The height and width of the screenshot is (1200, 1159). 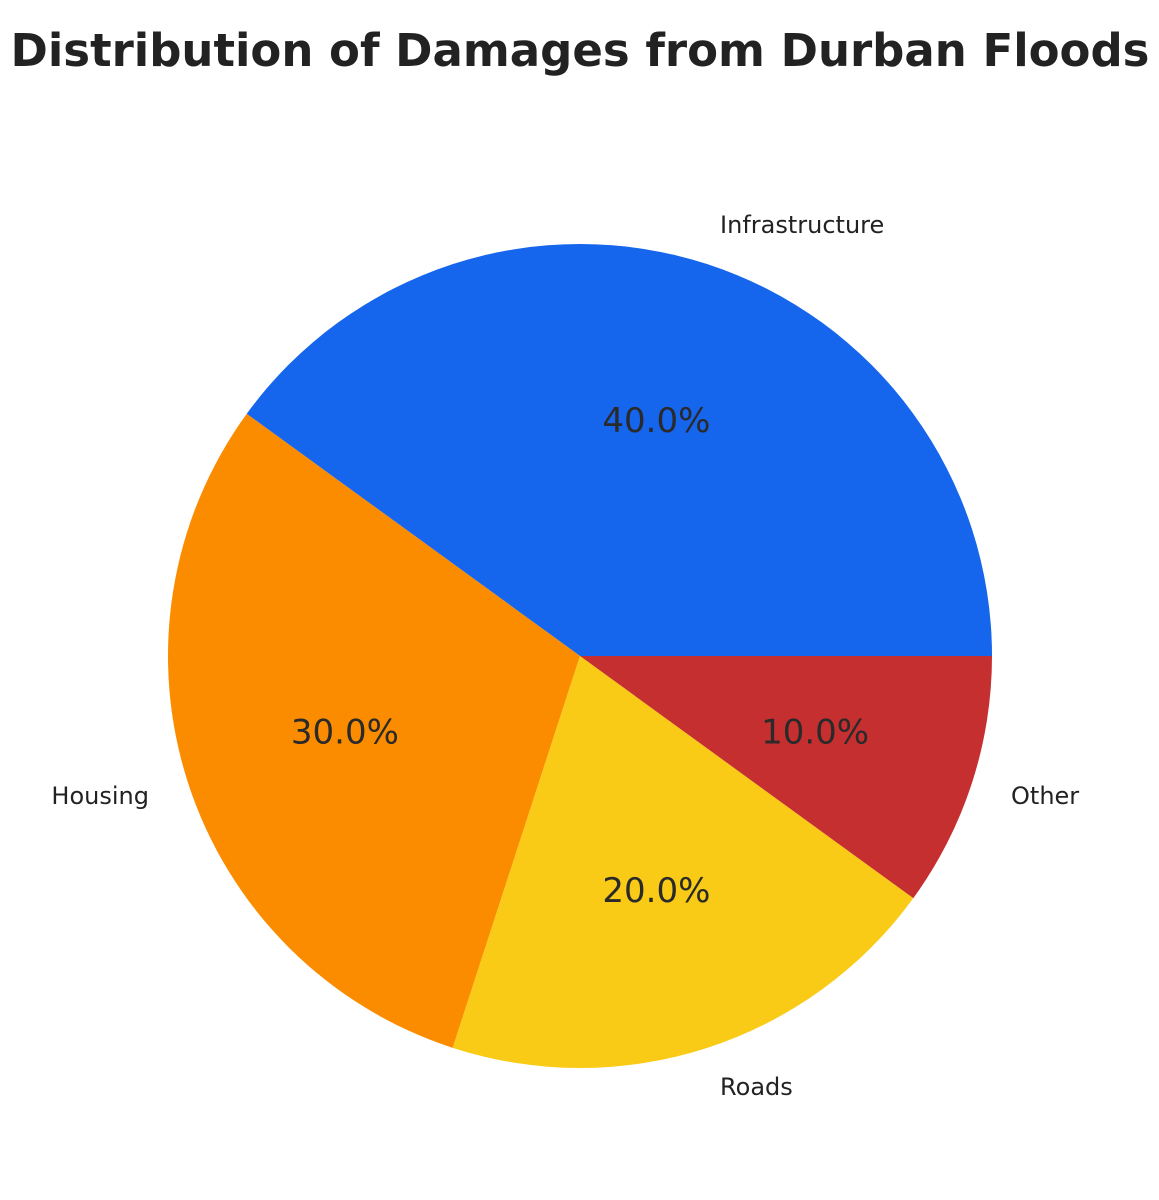 What do you see at coordinates (786, 777) in the screenshot?
I see `pie-slice-other` at bounding box center [786, 777].